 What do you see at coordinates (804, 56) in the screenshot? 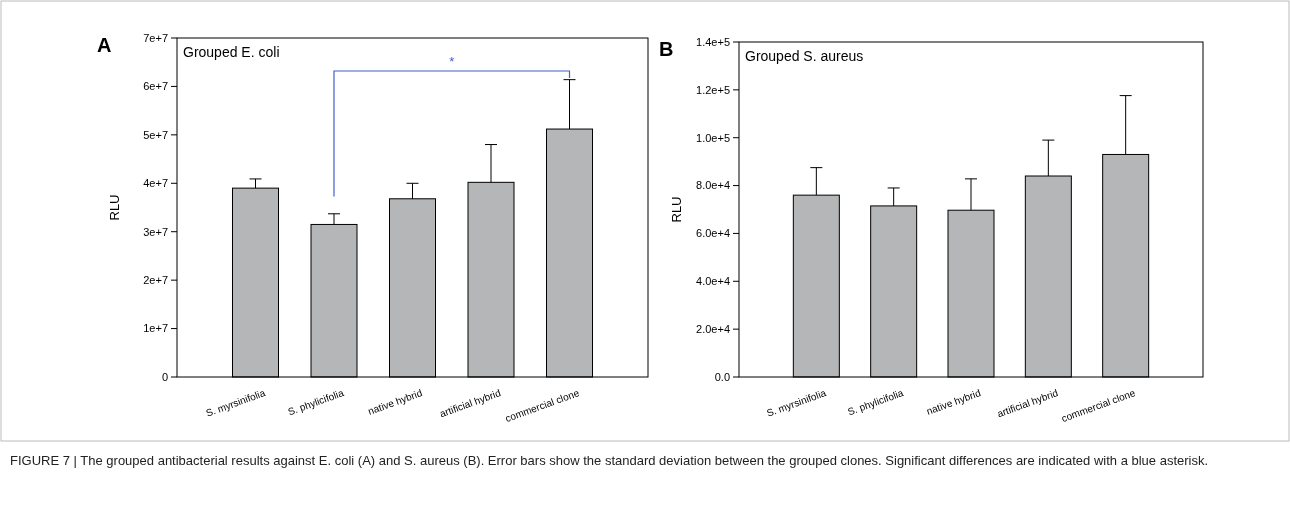
I see `chart-subtitle: Grouped S. aureus` at bounding box center [804, 56].